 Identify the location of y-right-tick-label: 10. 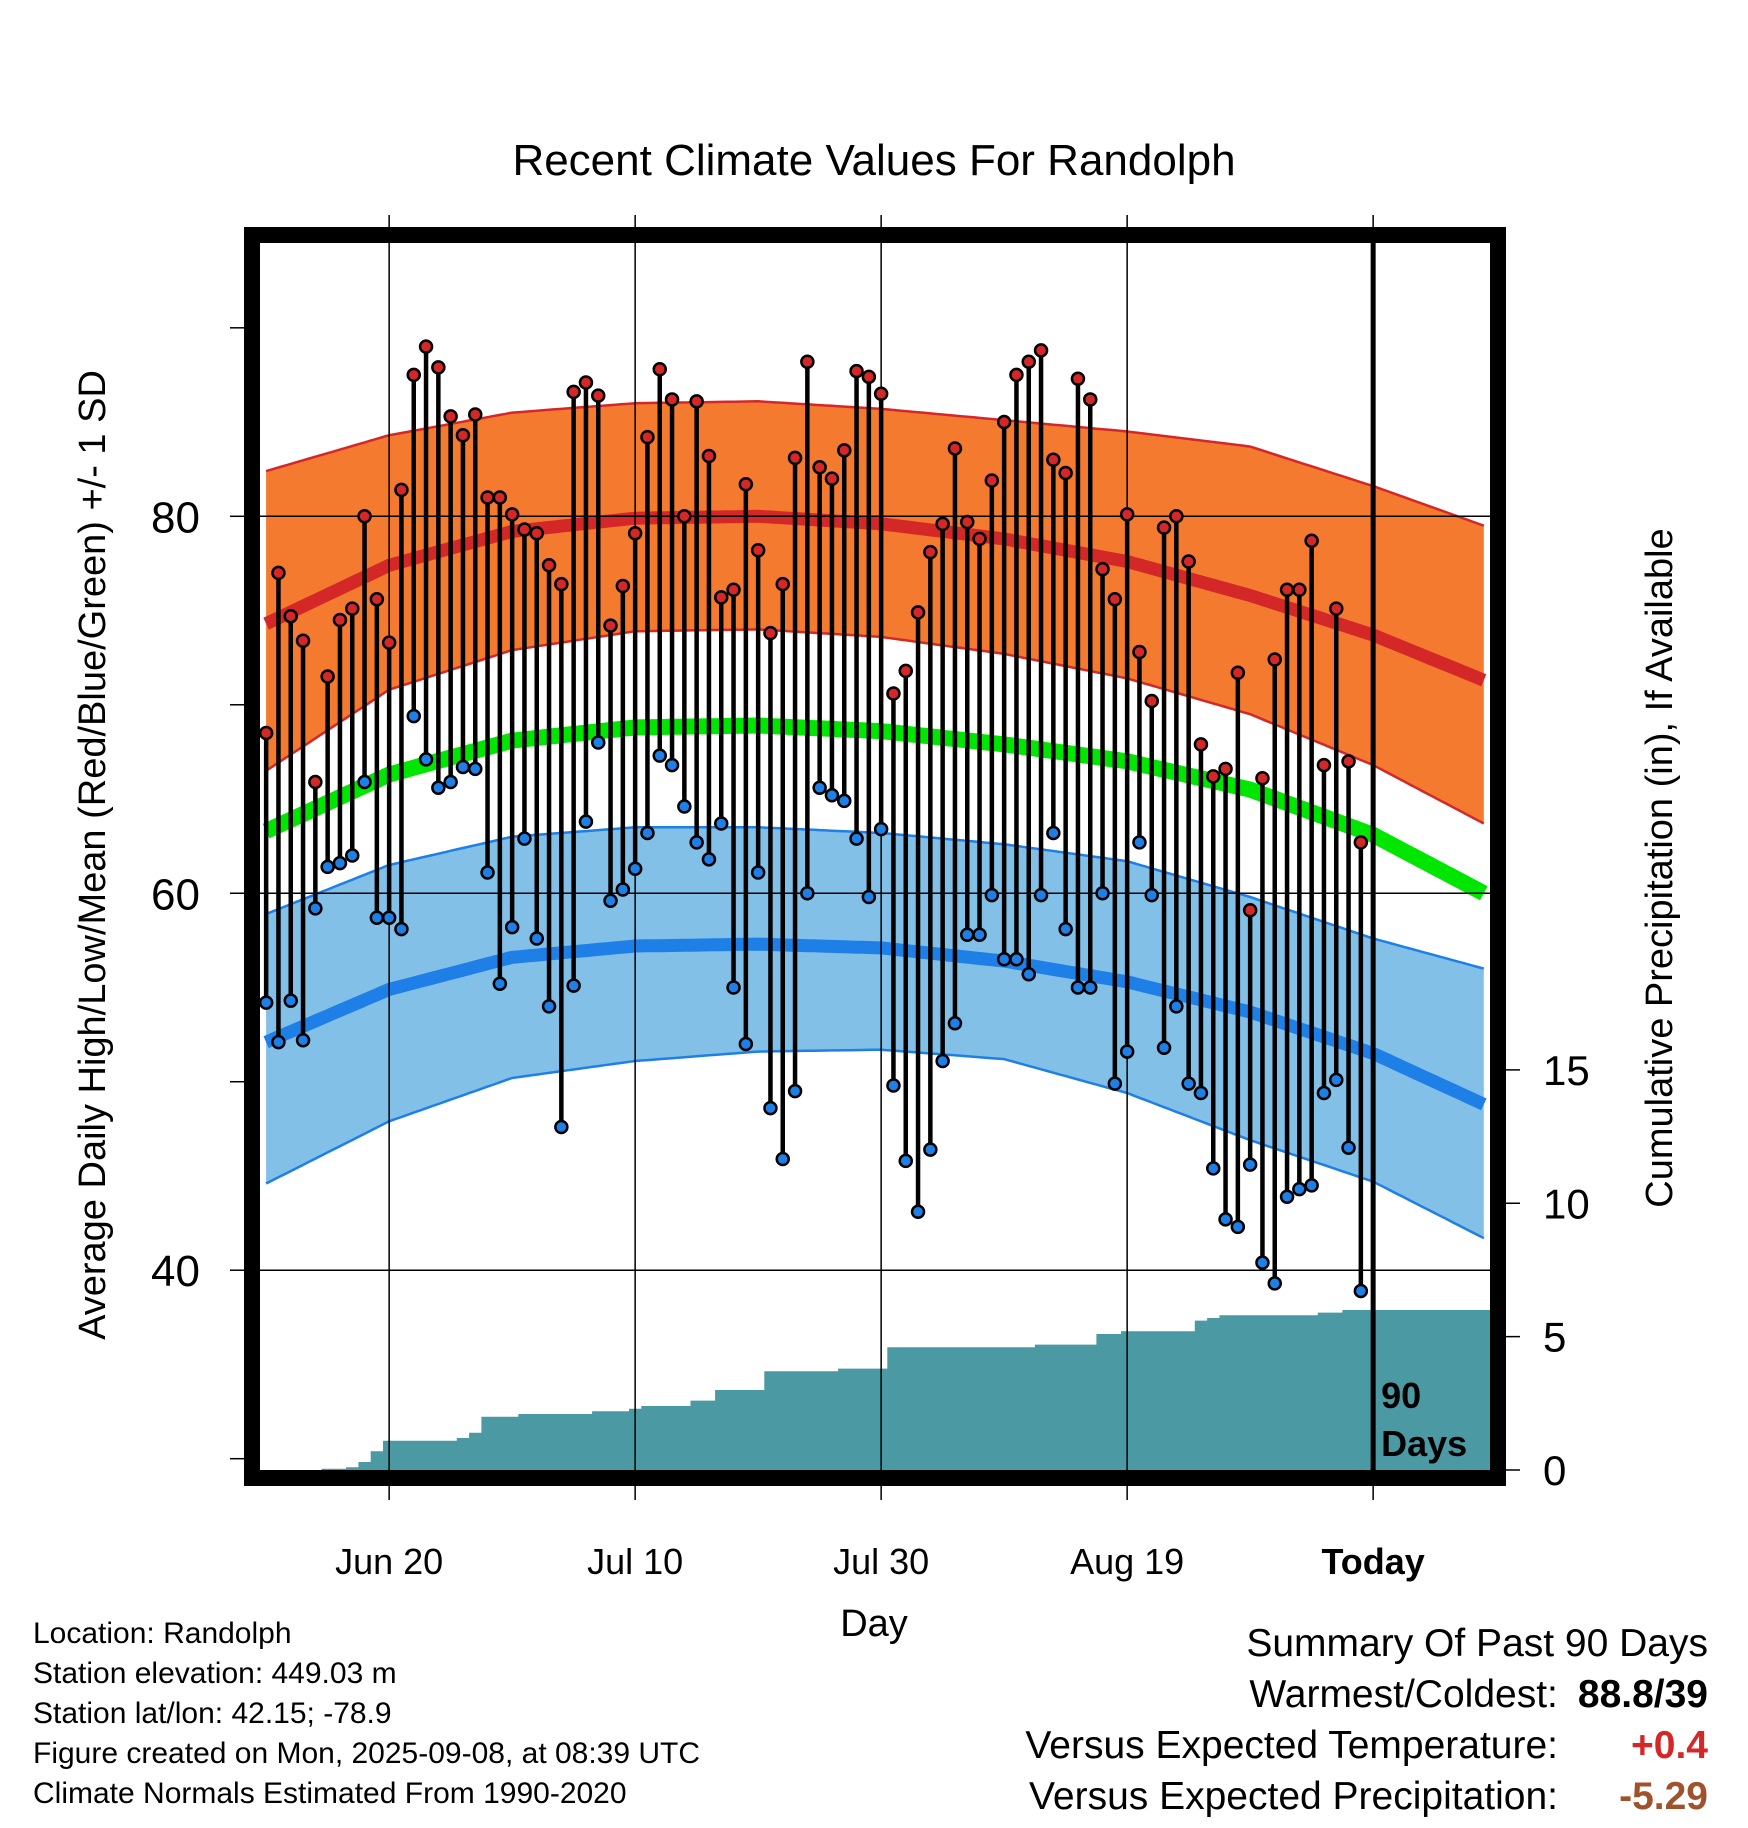
(1566, 1203).